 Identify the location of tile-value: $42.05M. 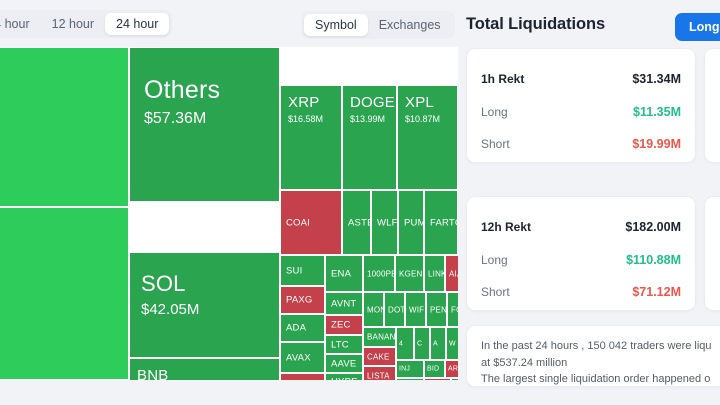
(170, 309).